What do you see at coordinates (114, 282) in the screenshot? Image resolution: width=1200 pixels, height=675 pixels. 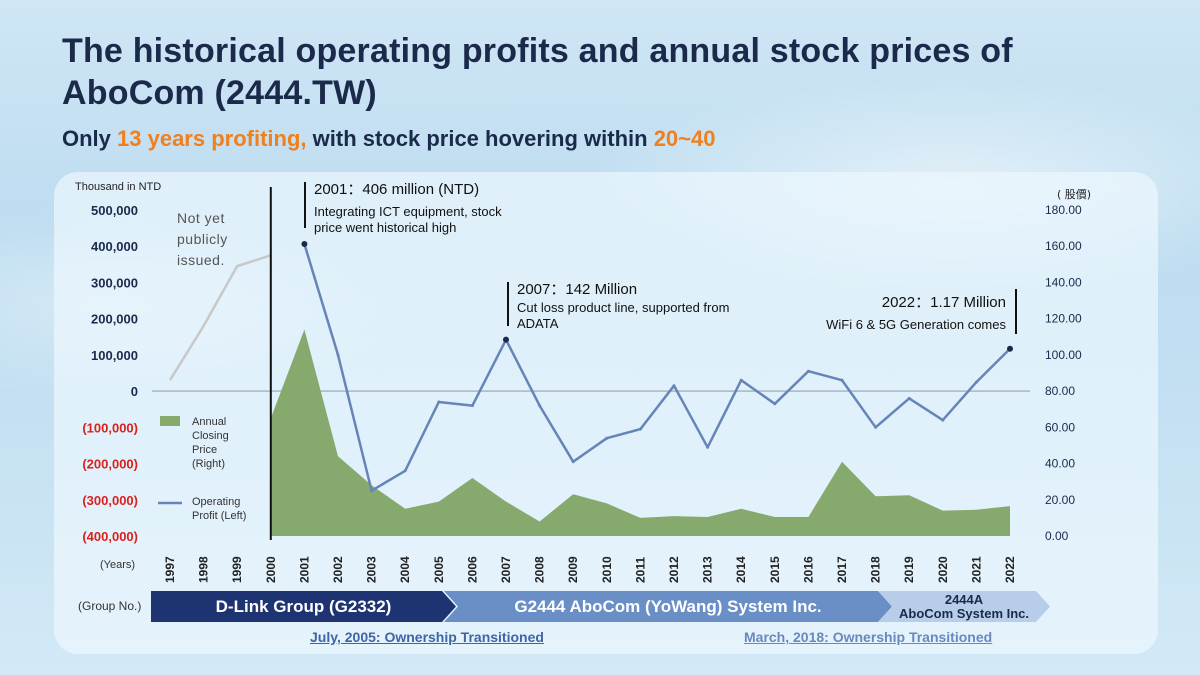 I see `left-tick-label: 300,000` at bounding box center [114, 282].